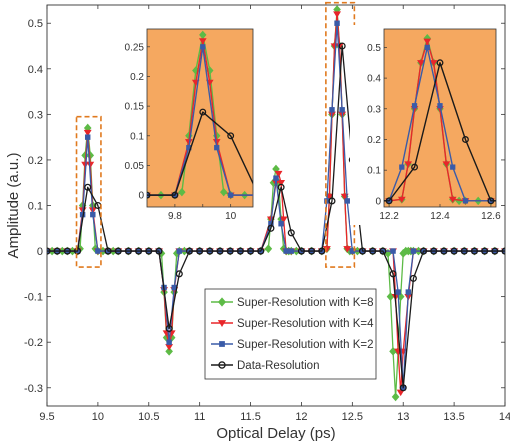 The height and width of the screenshot is (444, 510). I want to click on y-tick-label: 0.2, so click(35, 161).